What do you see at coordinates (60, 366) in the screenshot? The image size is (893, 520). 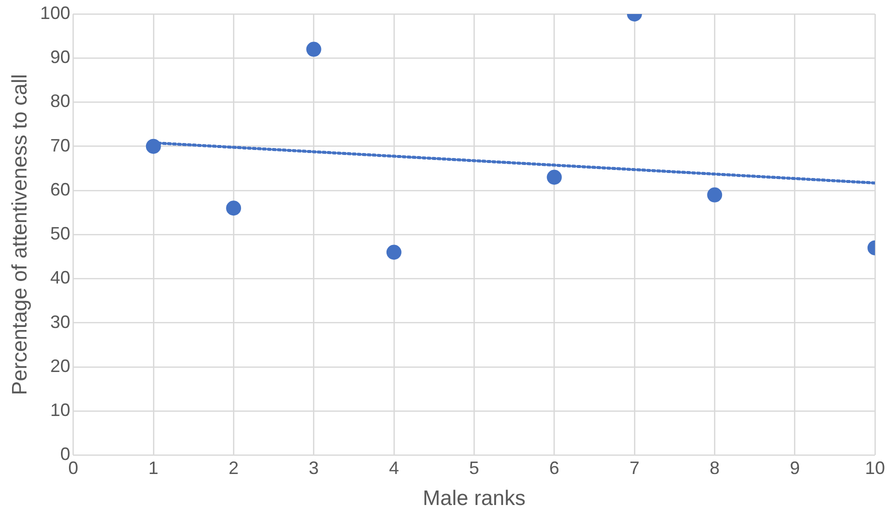 I see `y-tick-label: 20` at bounding box center [60, 366].